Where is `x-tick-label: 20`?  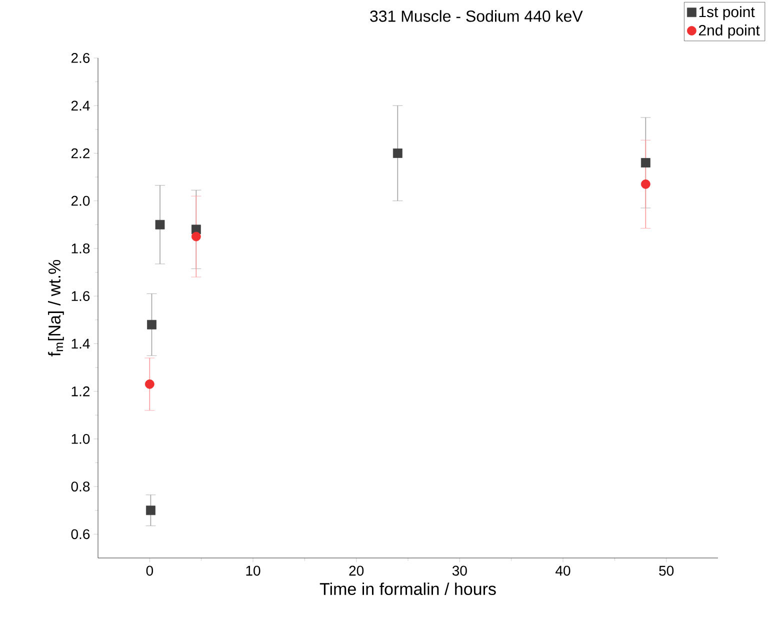
x-tick-label: 20 is located at coordinates (356, 571).